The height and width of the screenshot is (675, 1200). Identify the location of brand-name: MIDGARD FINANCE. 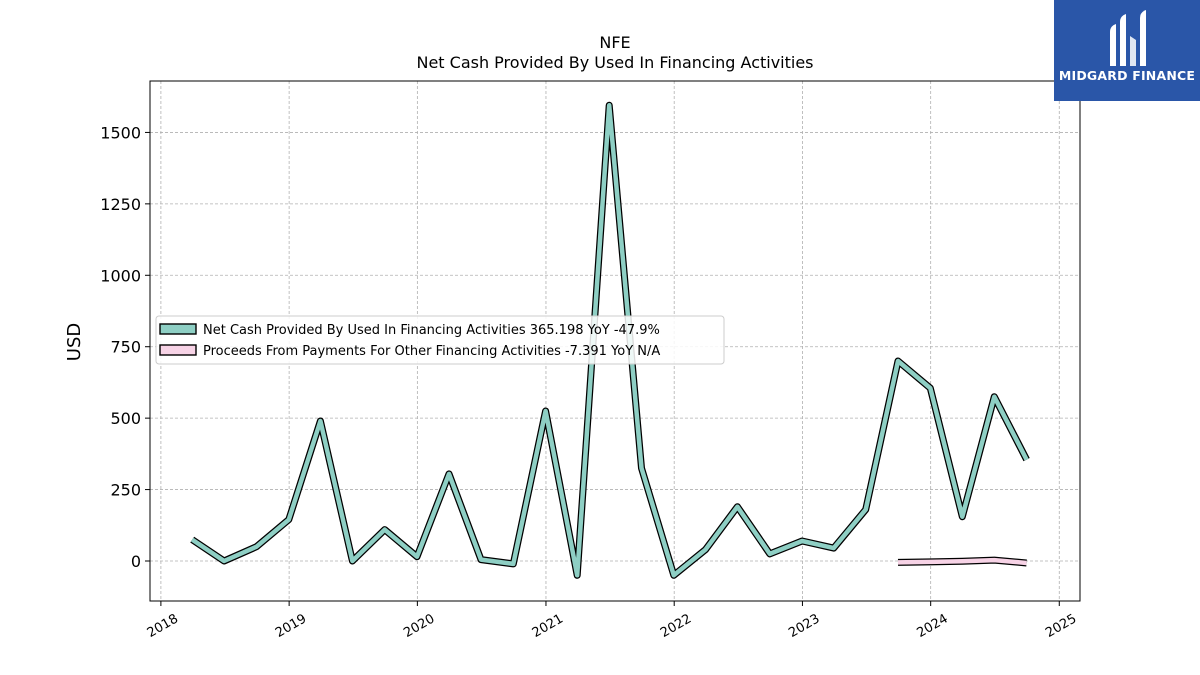
(1127, 75).